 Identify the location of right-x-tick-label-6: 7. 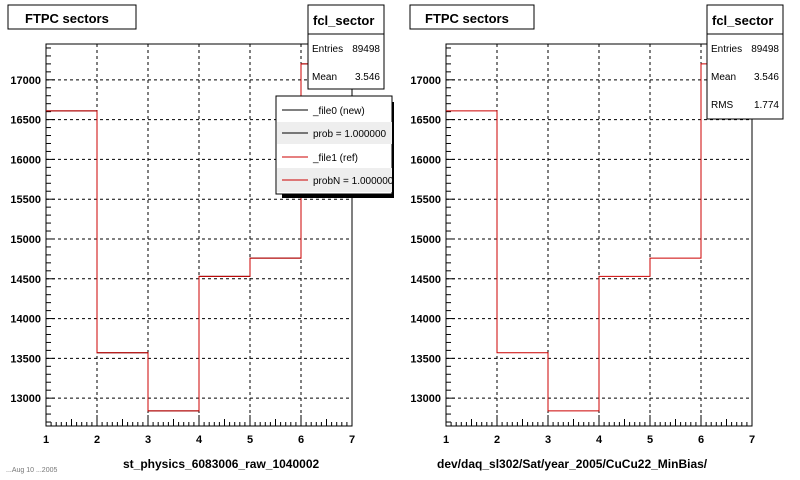
(752, 440).